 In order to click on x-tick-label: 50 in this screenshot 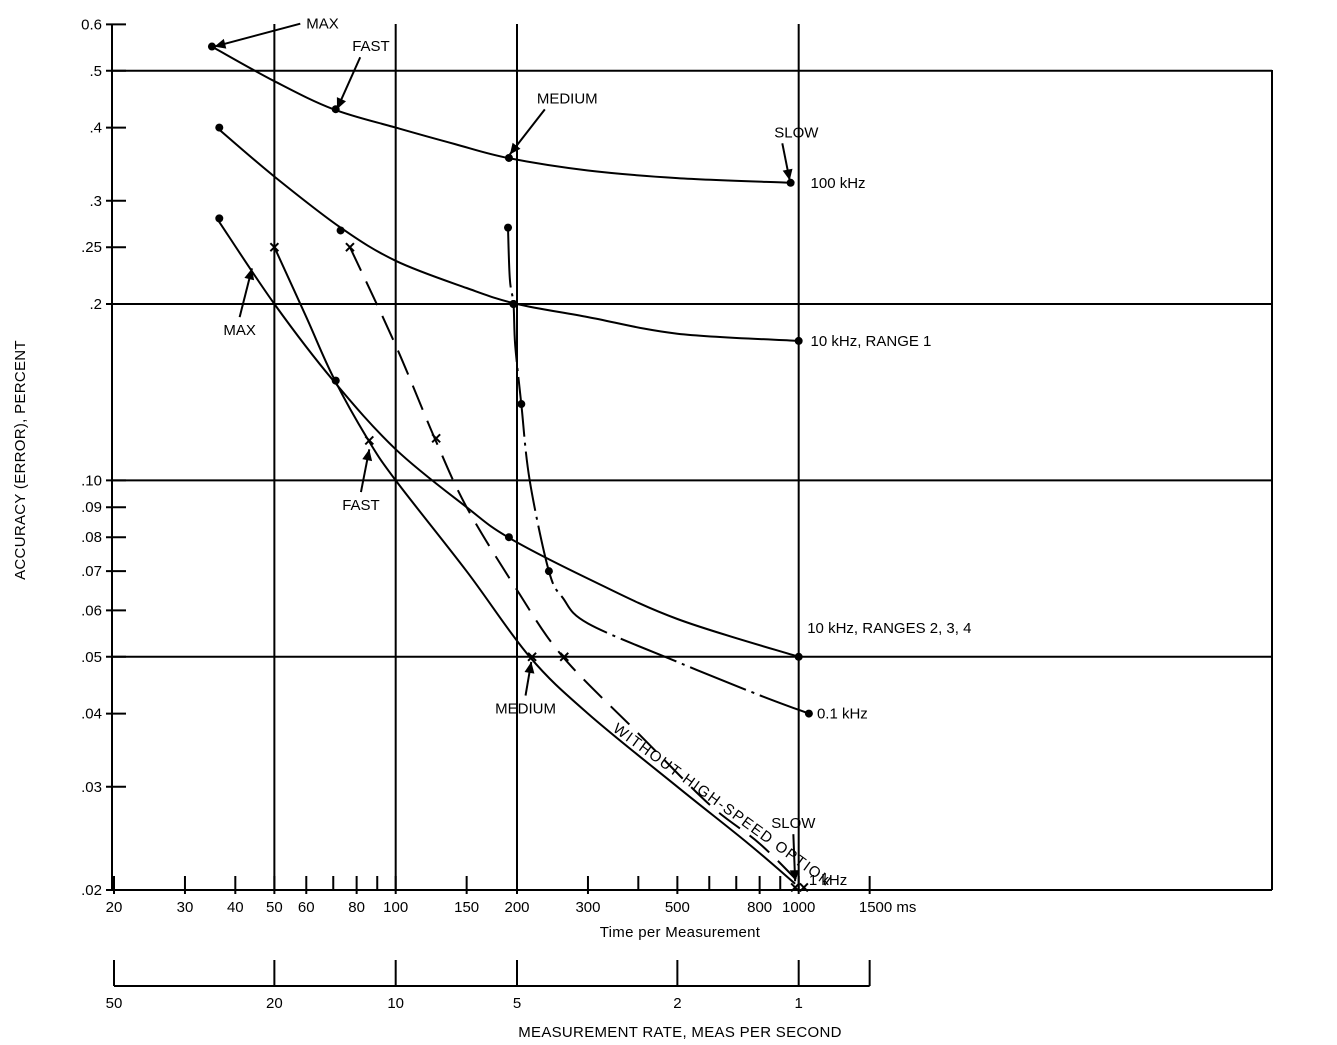, I will do `click(274, 907)`.